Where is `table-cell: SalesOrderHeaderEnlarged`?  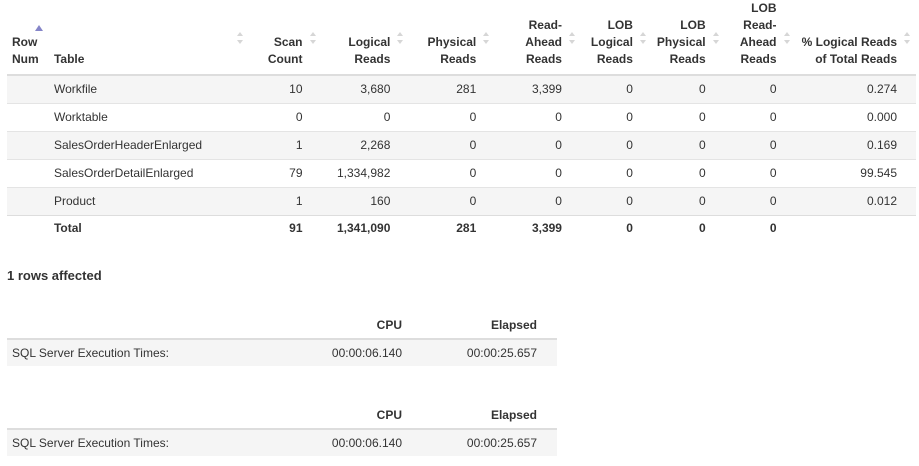 table-cell: SalesOrderHeaderEnlarged is located at coordinates (148, 144).